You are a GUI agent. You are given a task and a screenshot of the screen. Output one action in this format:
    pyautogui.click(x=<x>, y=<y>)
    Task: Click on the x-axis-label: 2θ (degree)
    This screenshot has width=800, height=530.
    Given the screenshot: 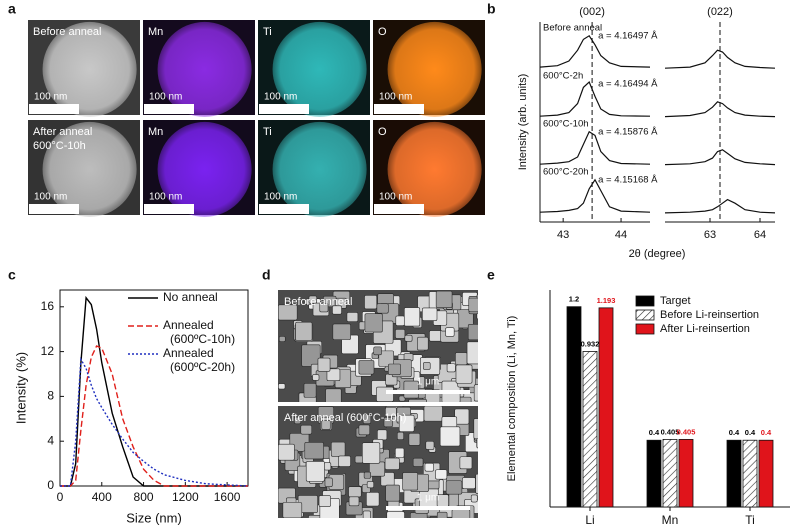 What is the action you would take?
    pyautogui.click(x=657, y=254)
    